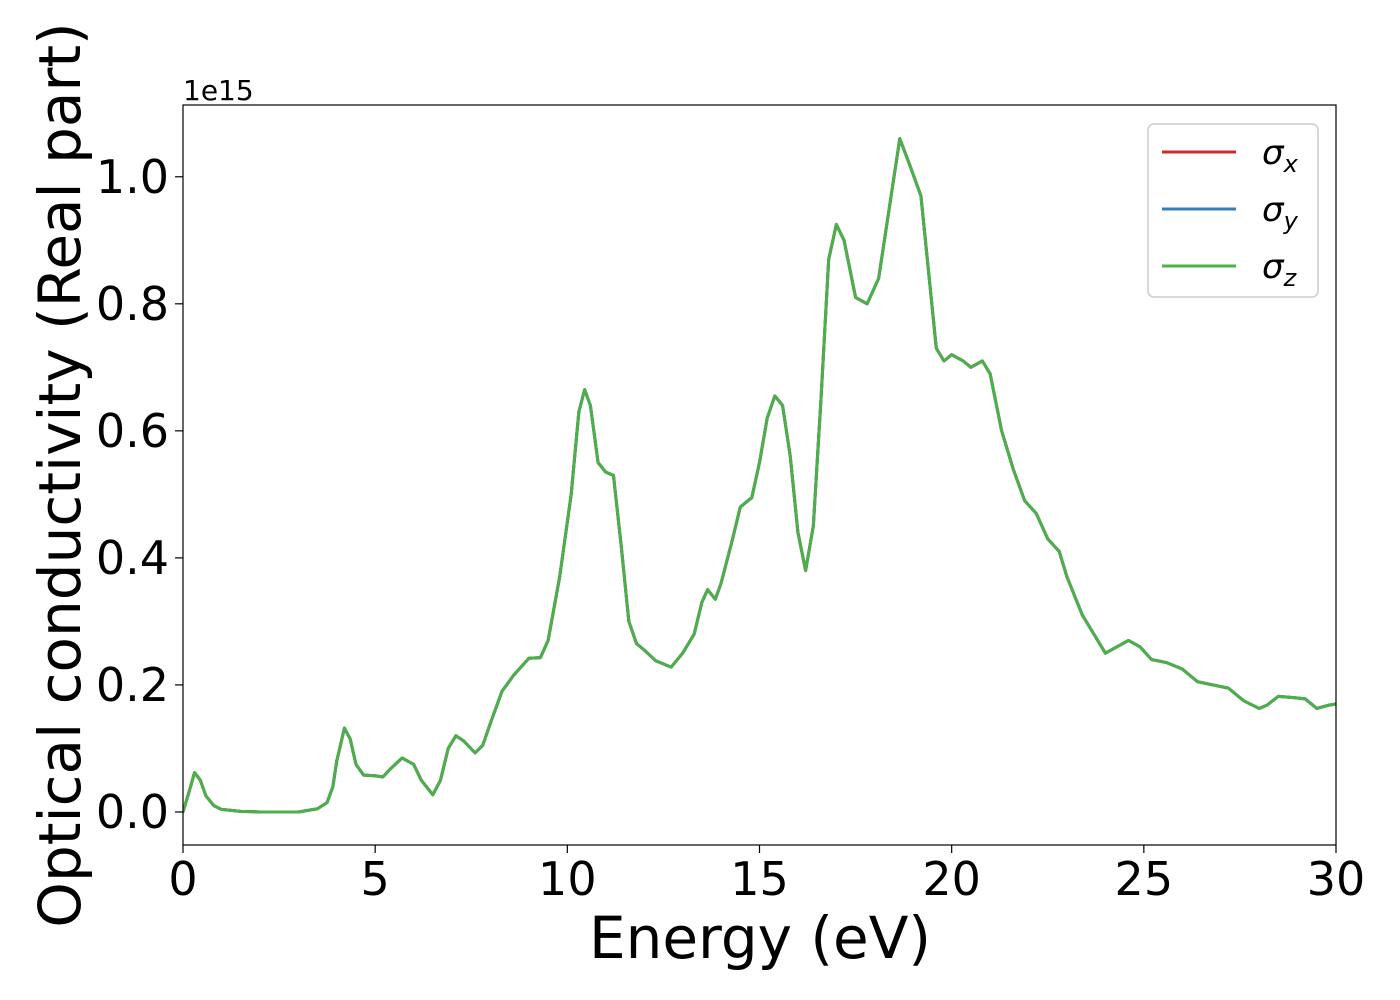  What do you see at coordinates (132, 177) in the screenshot?
I see `y-tick-label: 1.0` at bounding box center [132, 177].